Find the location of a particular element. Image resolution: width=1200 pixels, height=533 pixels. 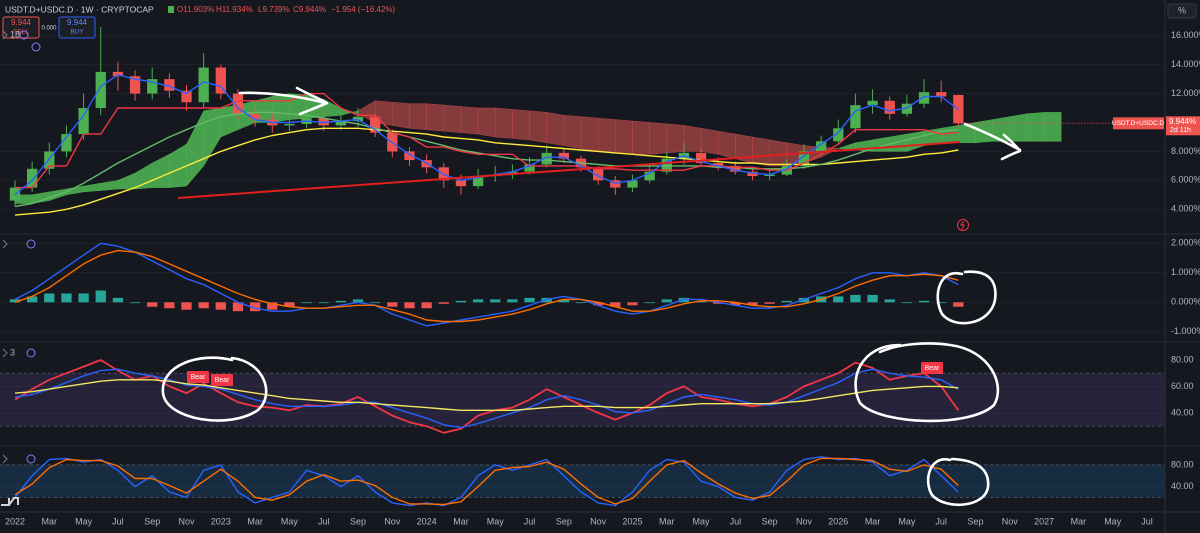

scale-mode-button is located at coordinates (1182, 11).